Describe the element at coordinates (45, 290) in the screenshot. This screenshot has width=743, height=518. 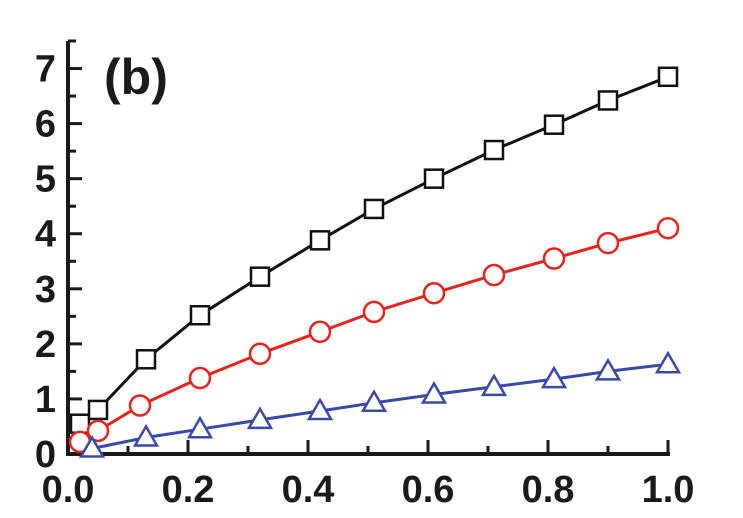
I see `y-tick-label: 3` at that location.